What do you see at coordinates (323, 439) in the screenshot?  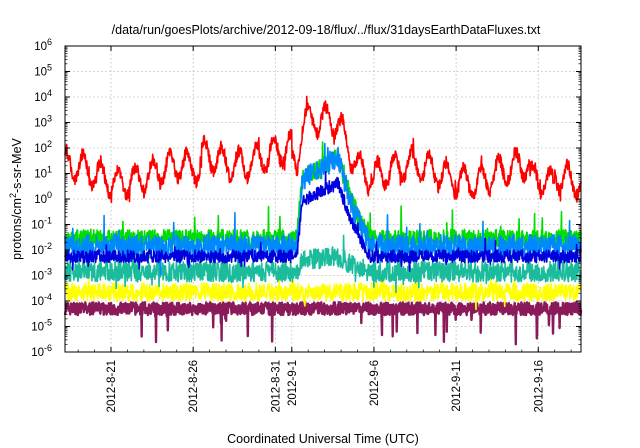 I see `x-axis-label: Coordinated Universal Time (UTC)` at bounding box center [323, 439].